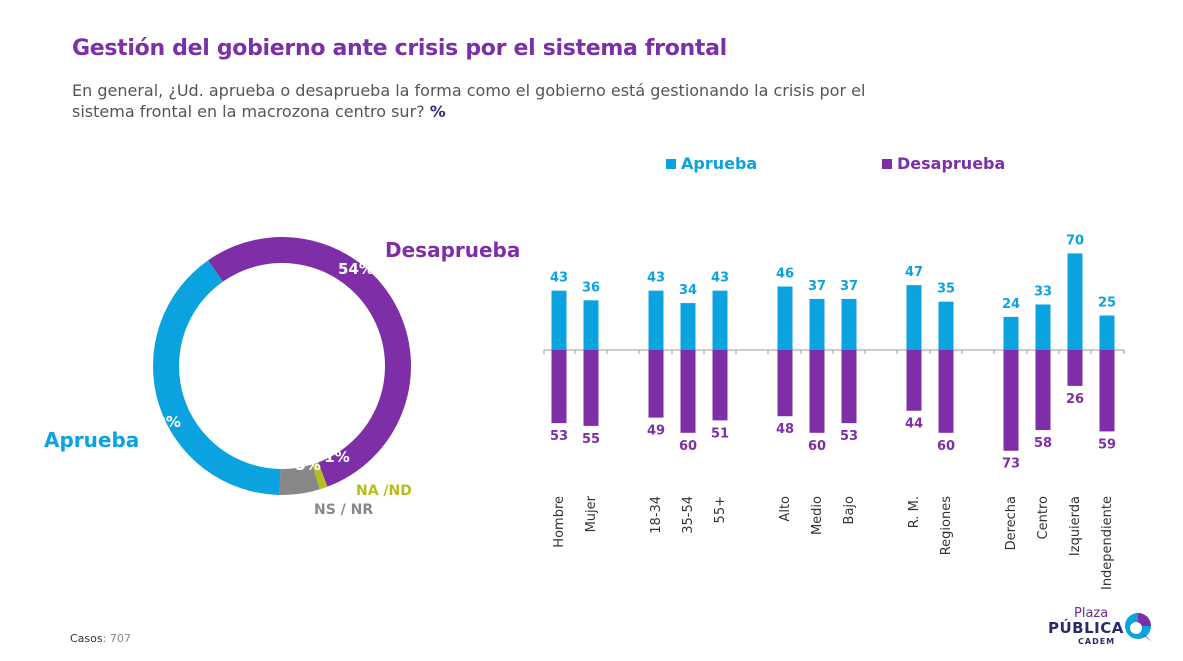 This screenshot has width=1183, height=661. What do you see at coordinates (656, 431) in the screenshot?
I see `value-desaprueba-18-34: 49` at bounding box center [656, 431].